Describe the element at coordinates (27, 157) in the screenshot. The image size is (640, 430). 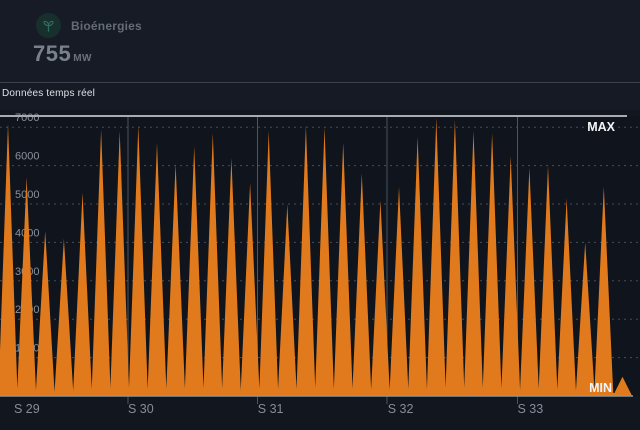
I see `y-tick-label: 6000` at that location.